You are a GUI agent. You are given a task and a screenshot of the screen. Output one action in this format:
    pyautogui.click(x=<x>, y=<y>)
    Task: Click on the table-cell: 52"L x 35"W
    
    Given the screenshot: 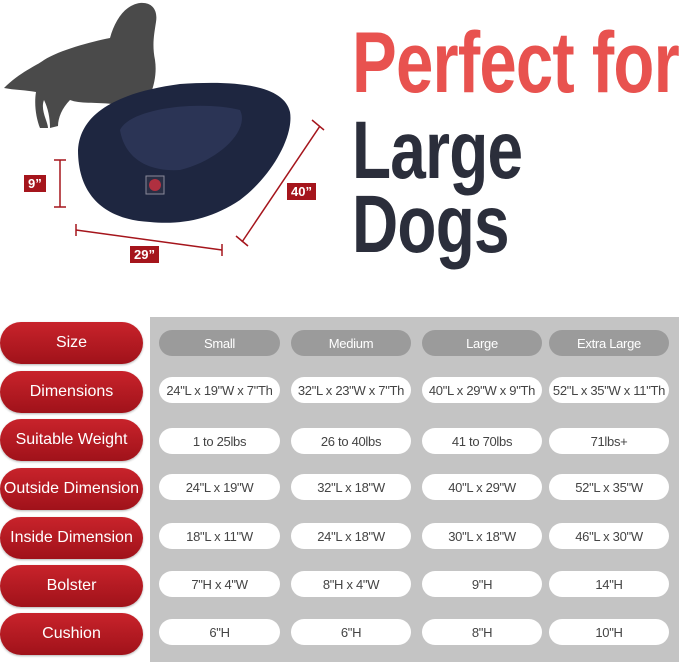 What is the action you would take?
    pyautogui.click(x=609, y=487)
    